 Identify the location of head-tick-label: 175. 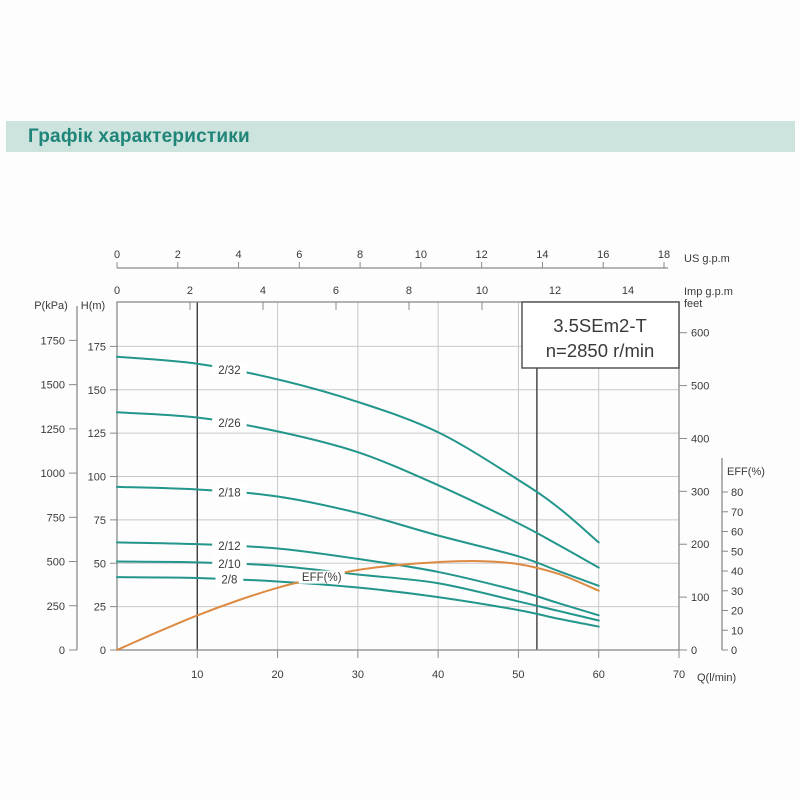
(97, 347).